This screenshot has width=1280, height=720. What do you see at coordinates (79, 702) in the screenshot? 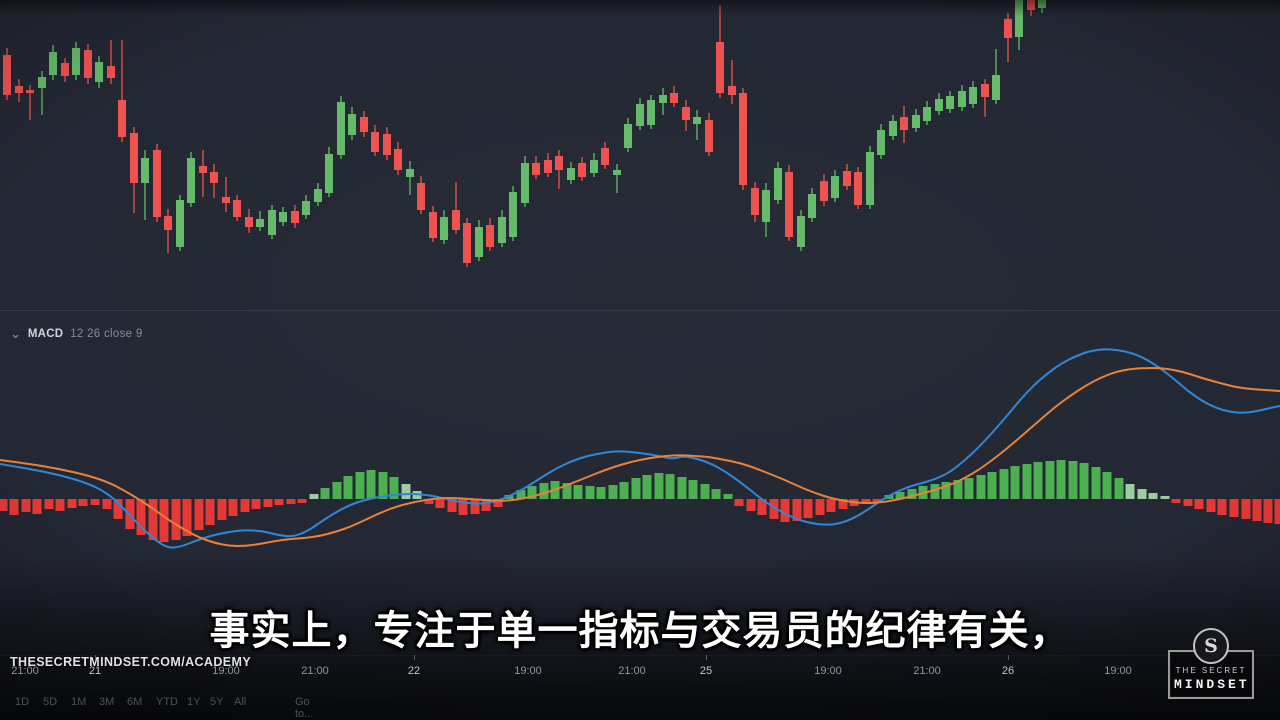
I see `range-button-1m: 1M` at bounding box center [79, 702].